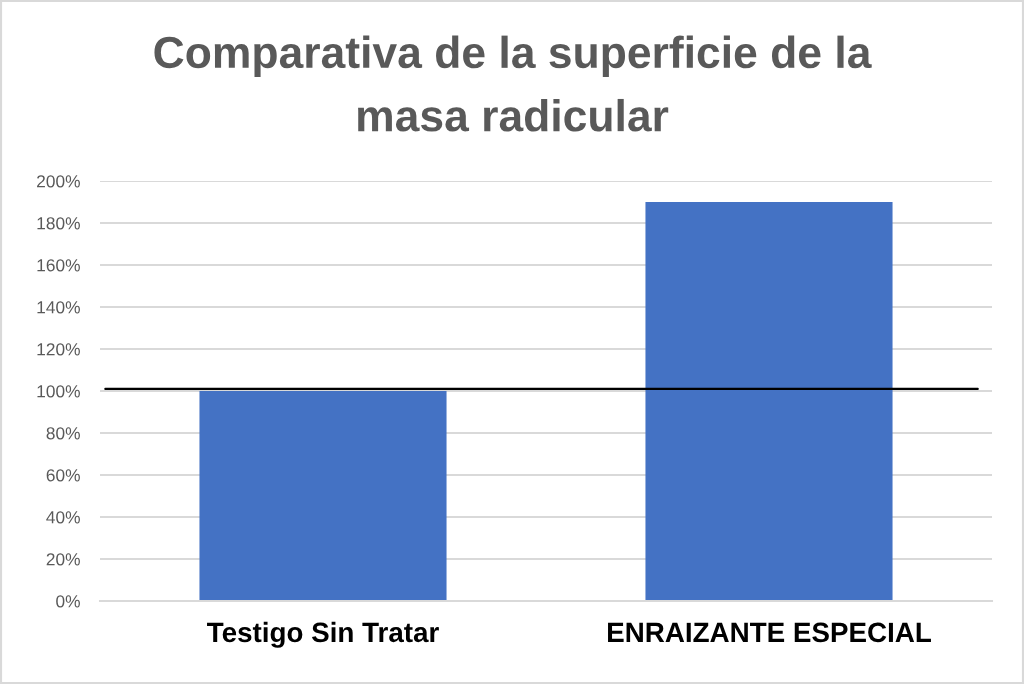 The width and height of the screenshot is (1024, 684). Describe the element at coordinates (63, 475) in the screenshot. I see `y-tick-label: 60%` at that location.